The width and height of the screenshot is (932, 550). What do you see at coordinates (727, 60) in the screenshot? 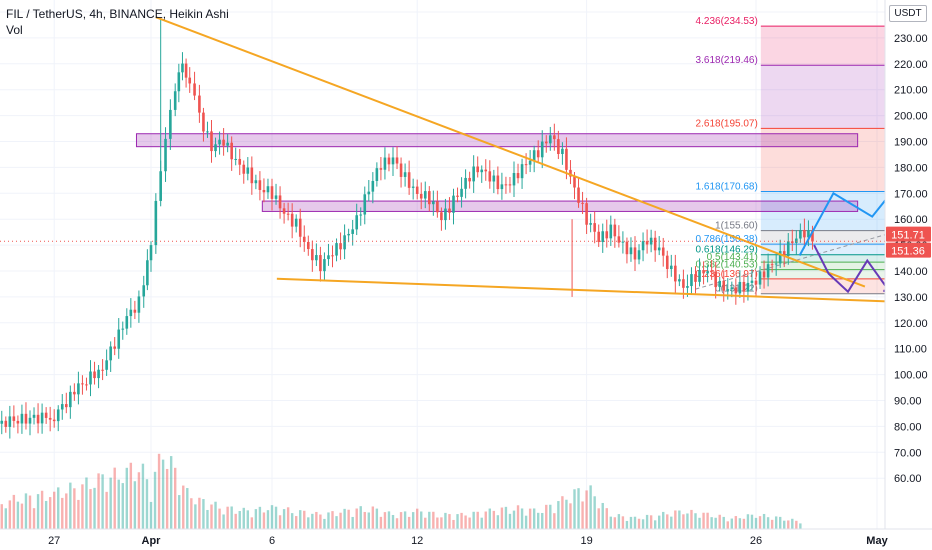
I see `fib-level-label: 3.618(219.46)` at bounding box center [727, 60].